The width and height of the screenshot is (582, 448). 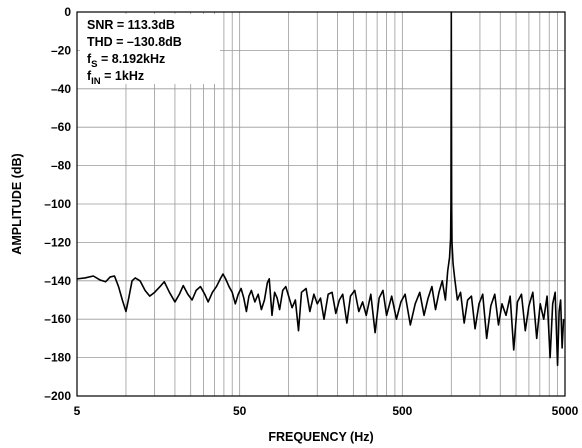 I want to click on y-tick-label-10: –200, so click(x=57, y=396).